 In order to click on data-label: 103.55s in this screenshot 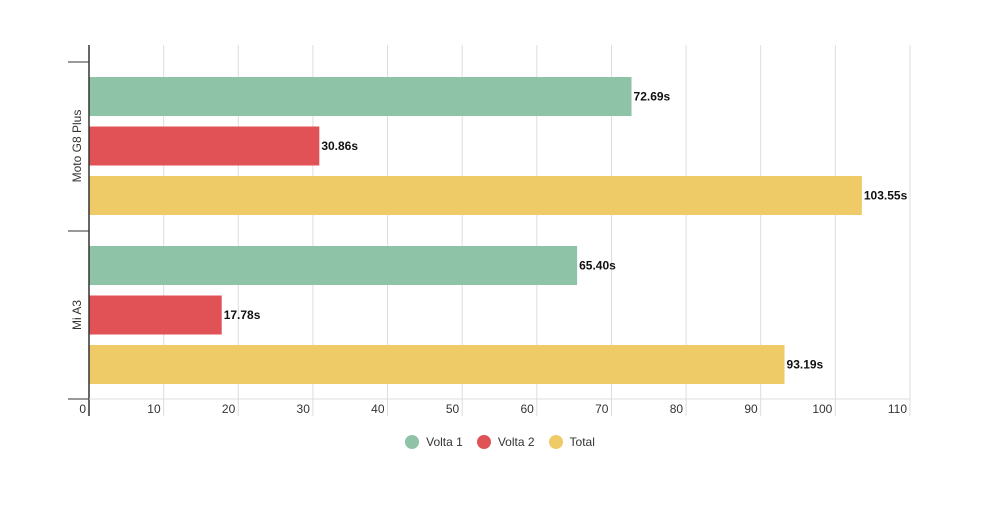, I will do `click(886, 196)`.